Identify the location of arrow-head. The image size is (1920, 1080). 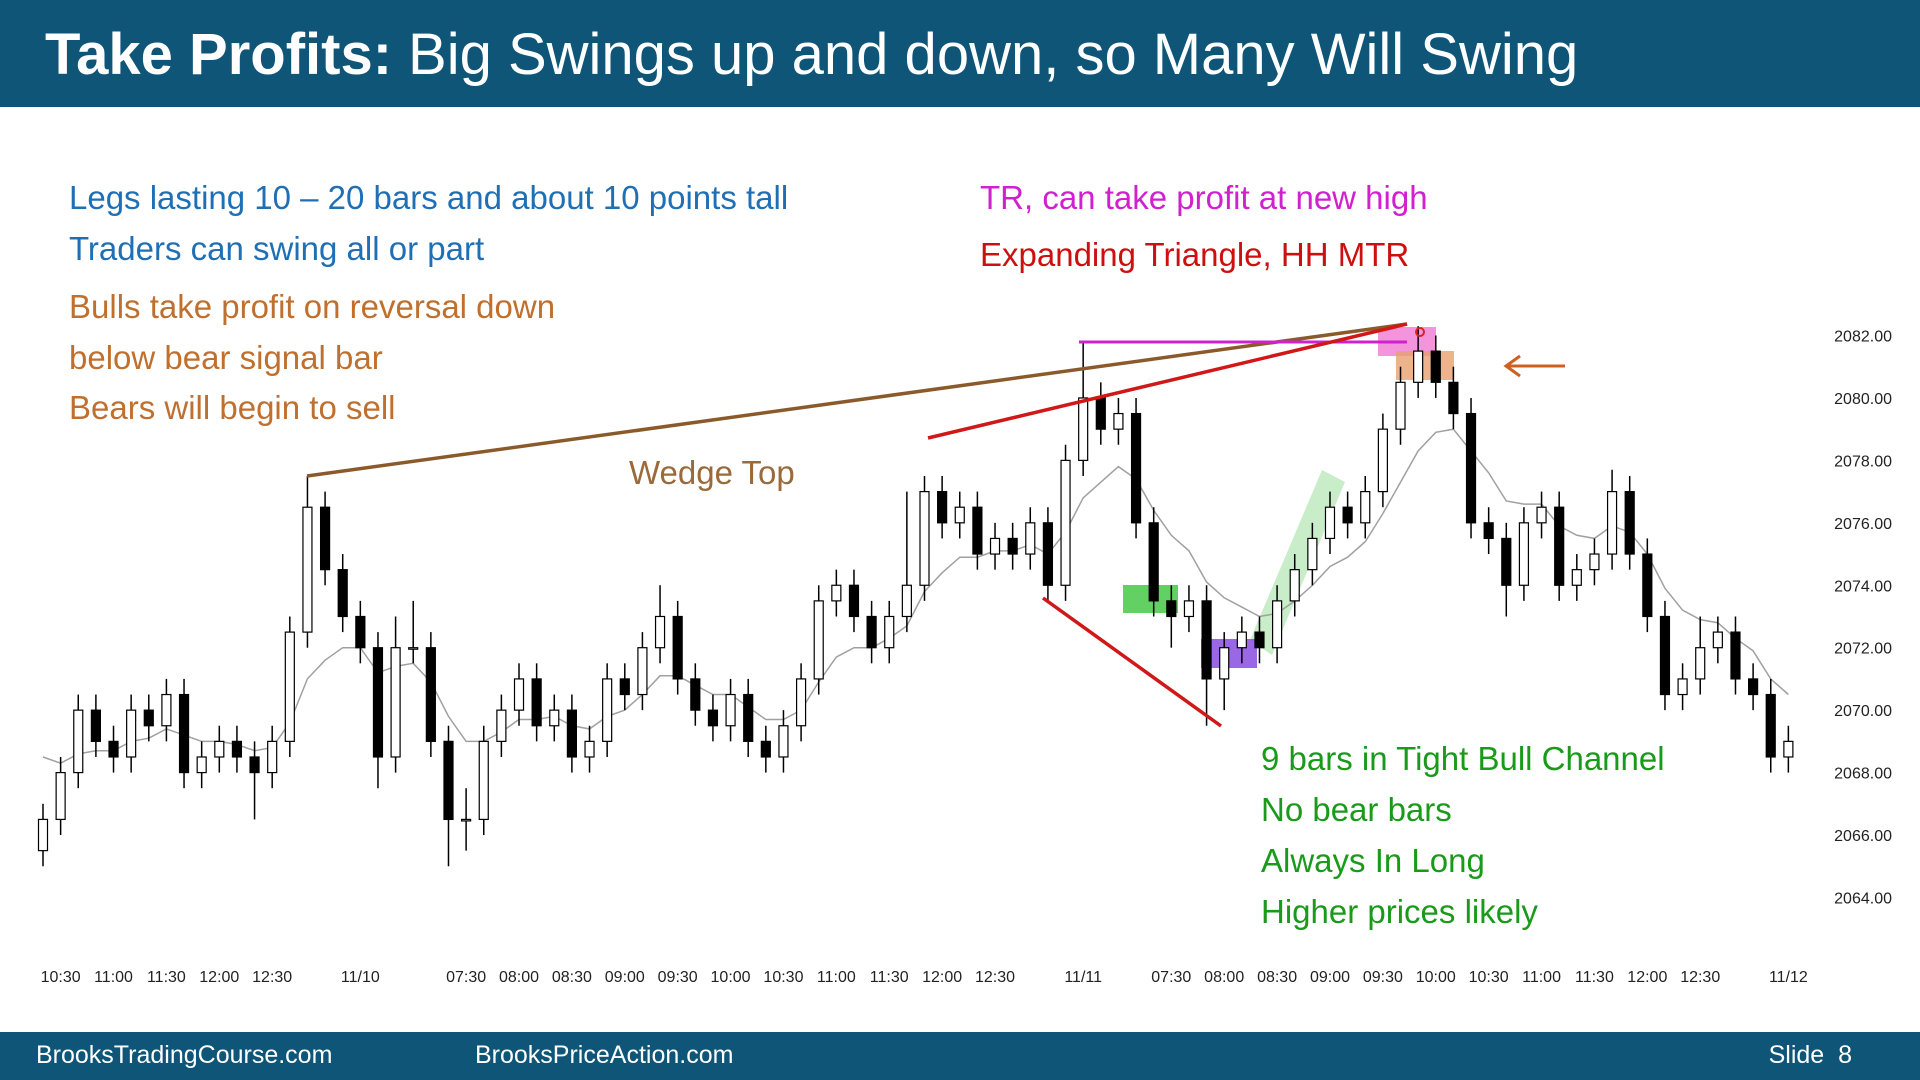
(1512, 366).